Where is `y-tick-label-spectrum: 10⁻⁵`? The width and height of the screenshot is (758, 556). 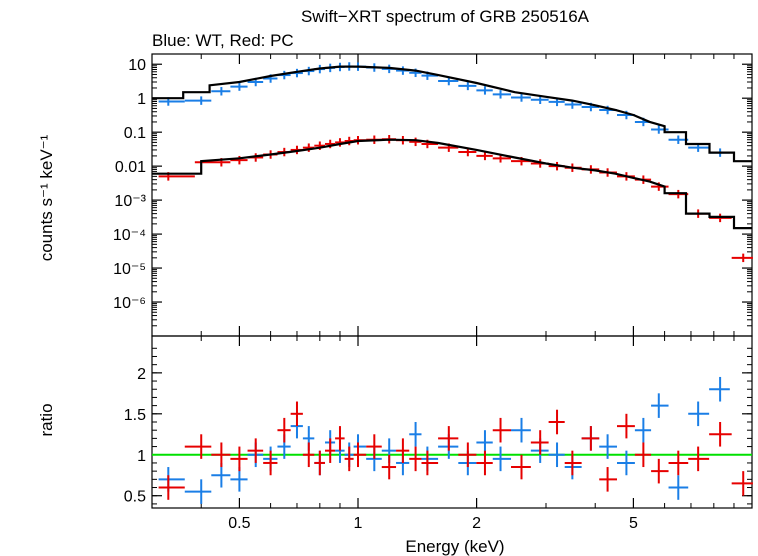
y-tick-label-spectrum: 10⁻⁵ is located at coordinates (129, 269).